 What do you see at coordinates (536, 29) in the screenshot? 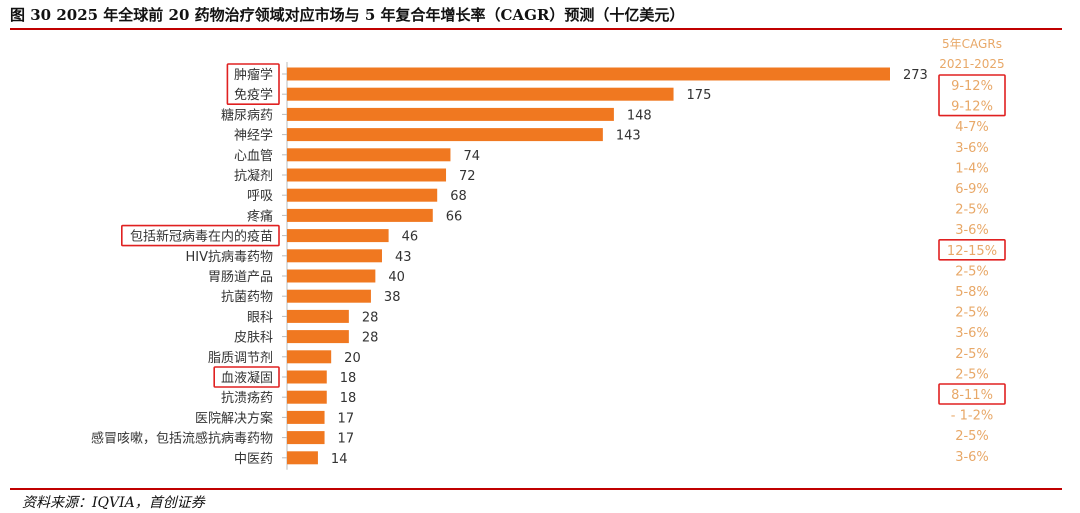
I see `top-rule` at bounding box center [536, 29].